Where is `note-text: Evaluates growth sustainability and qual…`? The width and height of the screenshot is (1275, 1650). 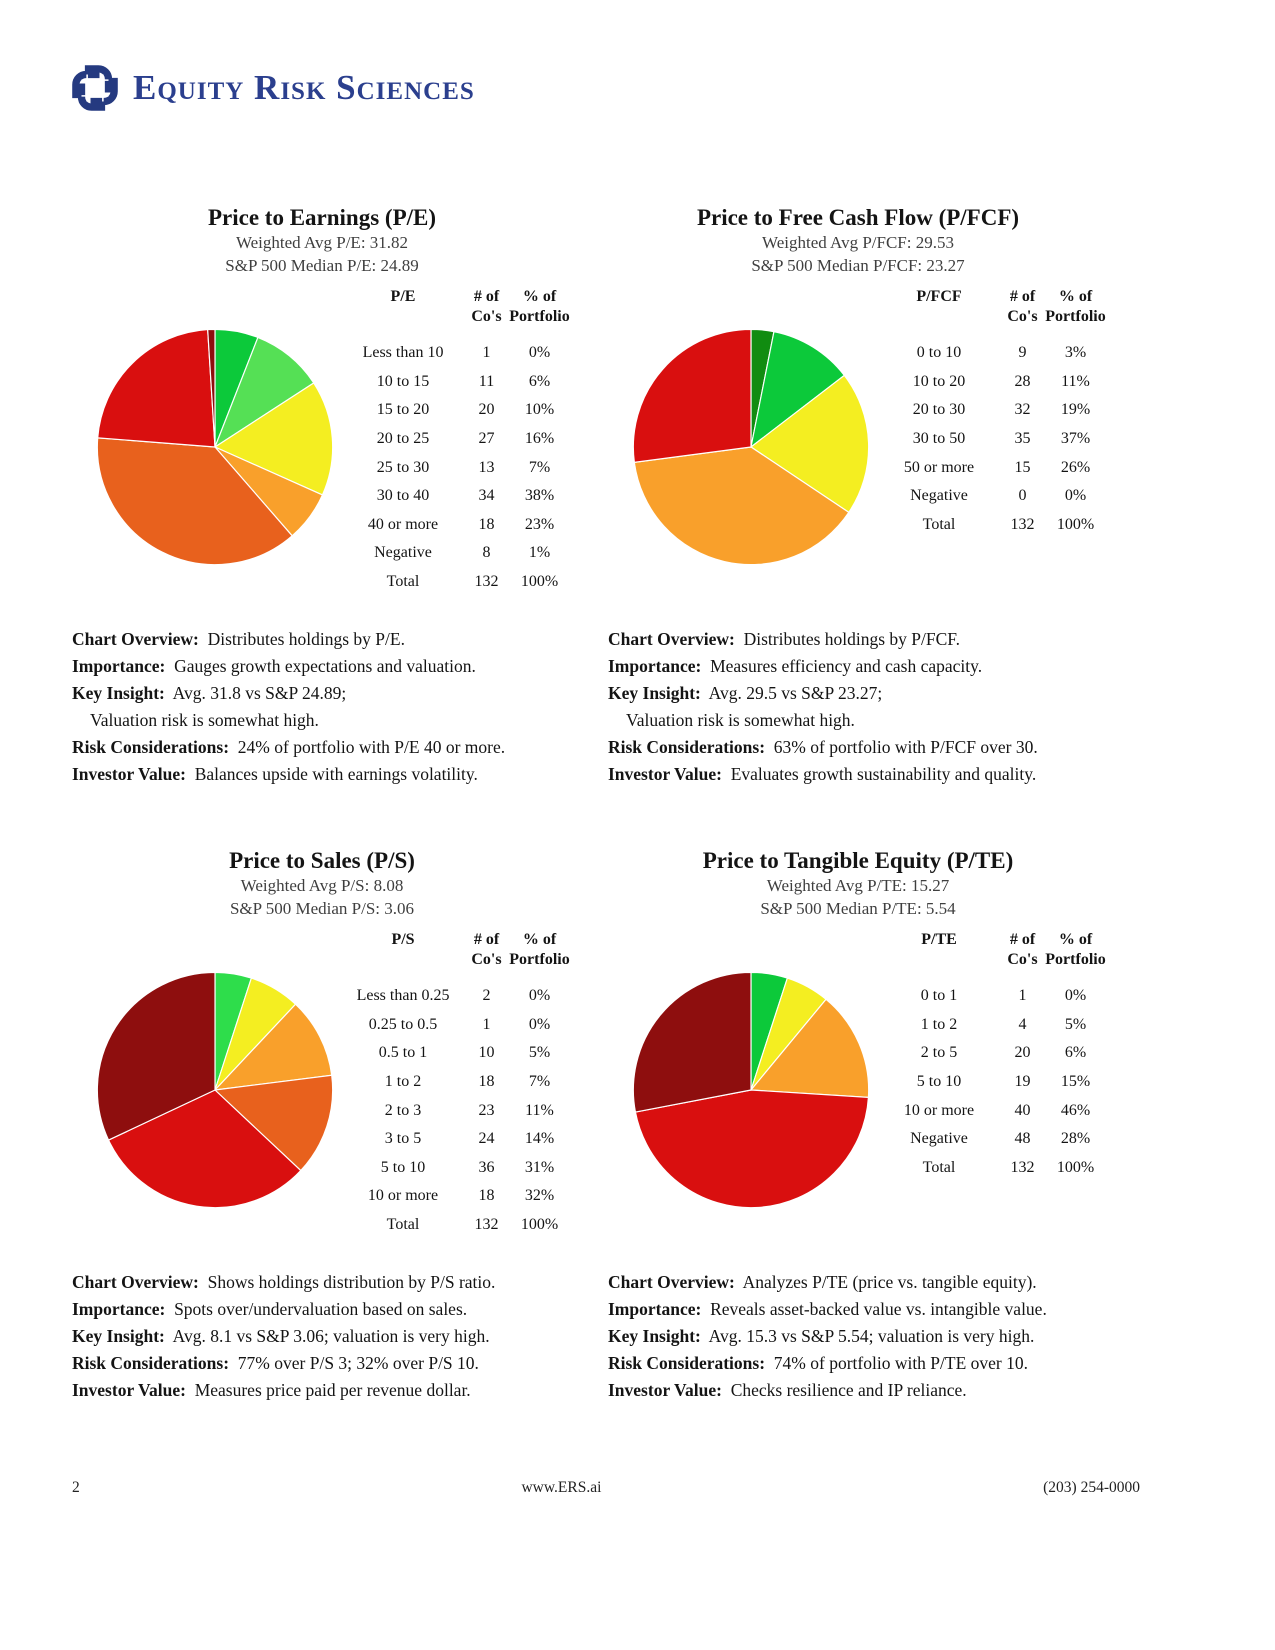 note-text: Evaluates growth sustainability and qual… is located at coordinates (879, 774).